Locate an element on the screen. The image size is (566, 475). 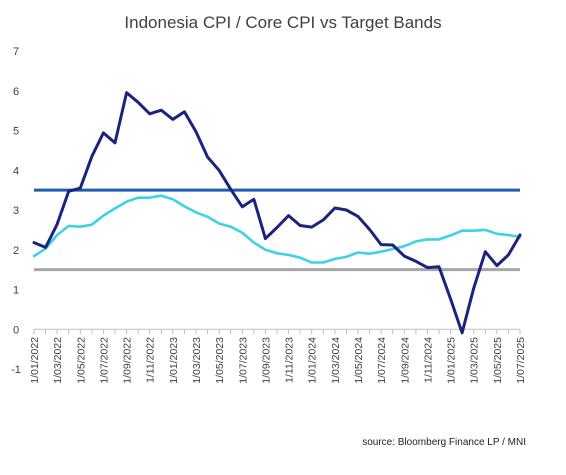
x-tick-label: 1/03/2022 is located at coordinates (58, 360).